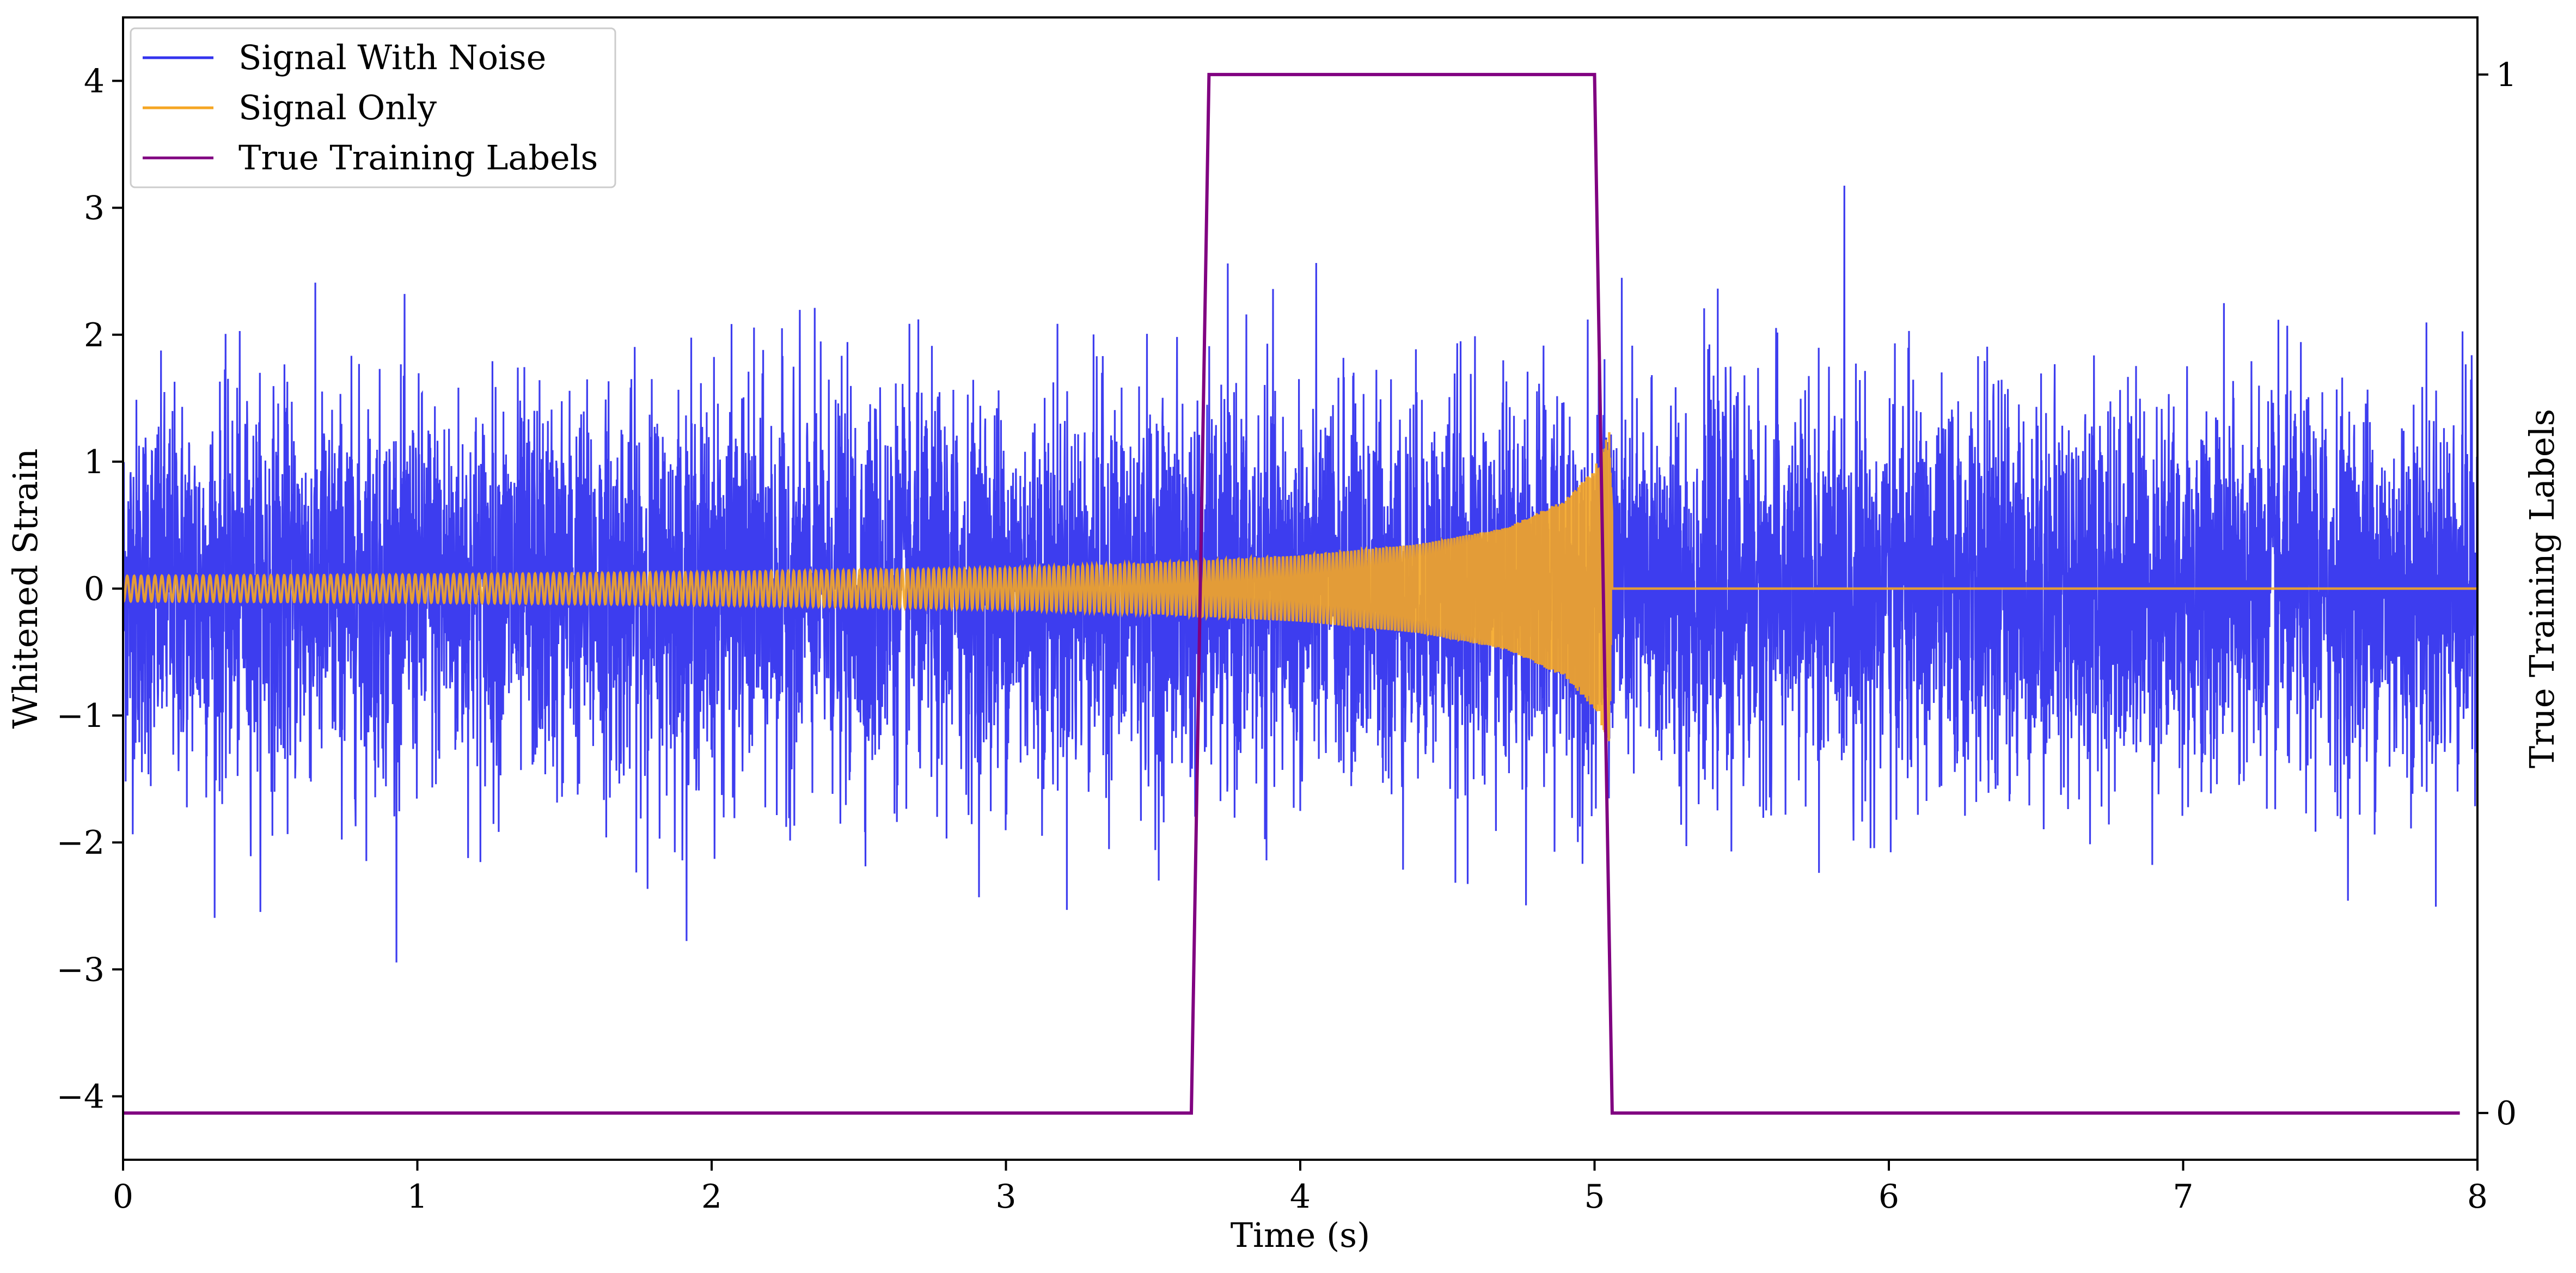  Describe the element at coordinates (2477, 1197) in the screenshot. I see `x-tick-label: 8` at that location.